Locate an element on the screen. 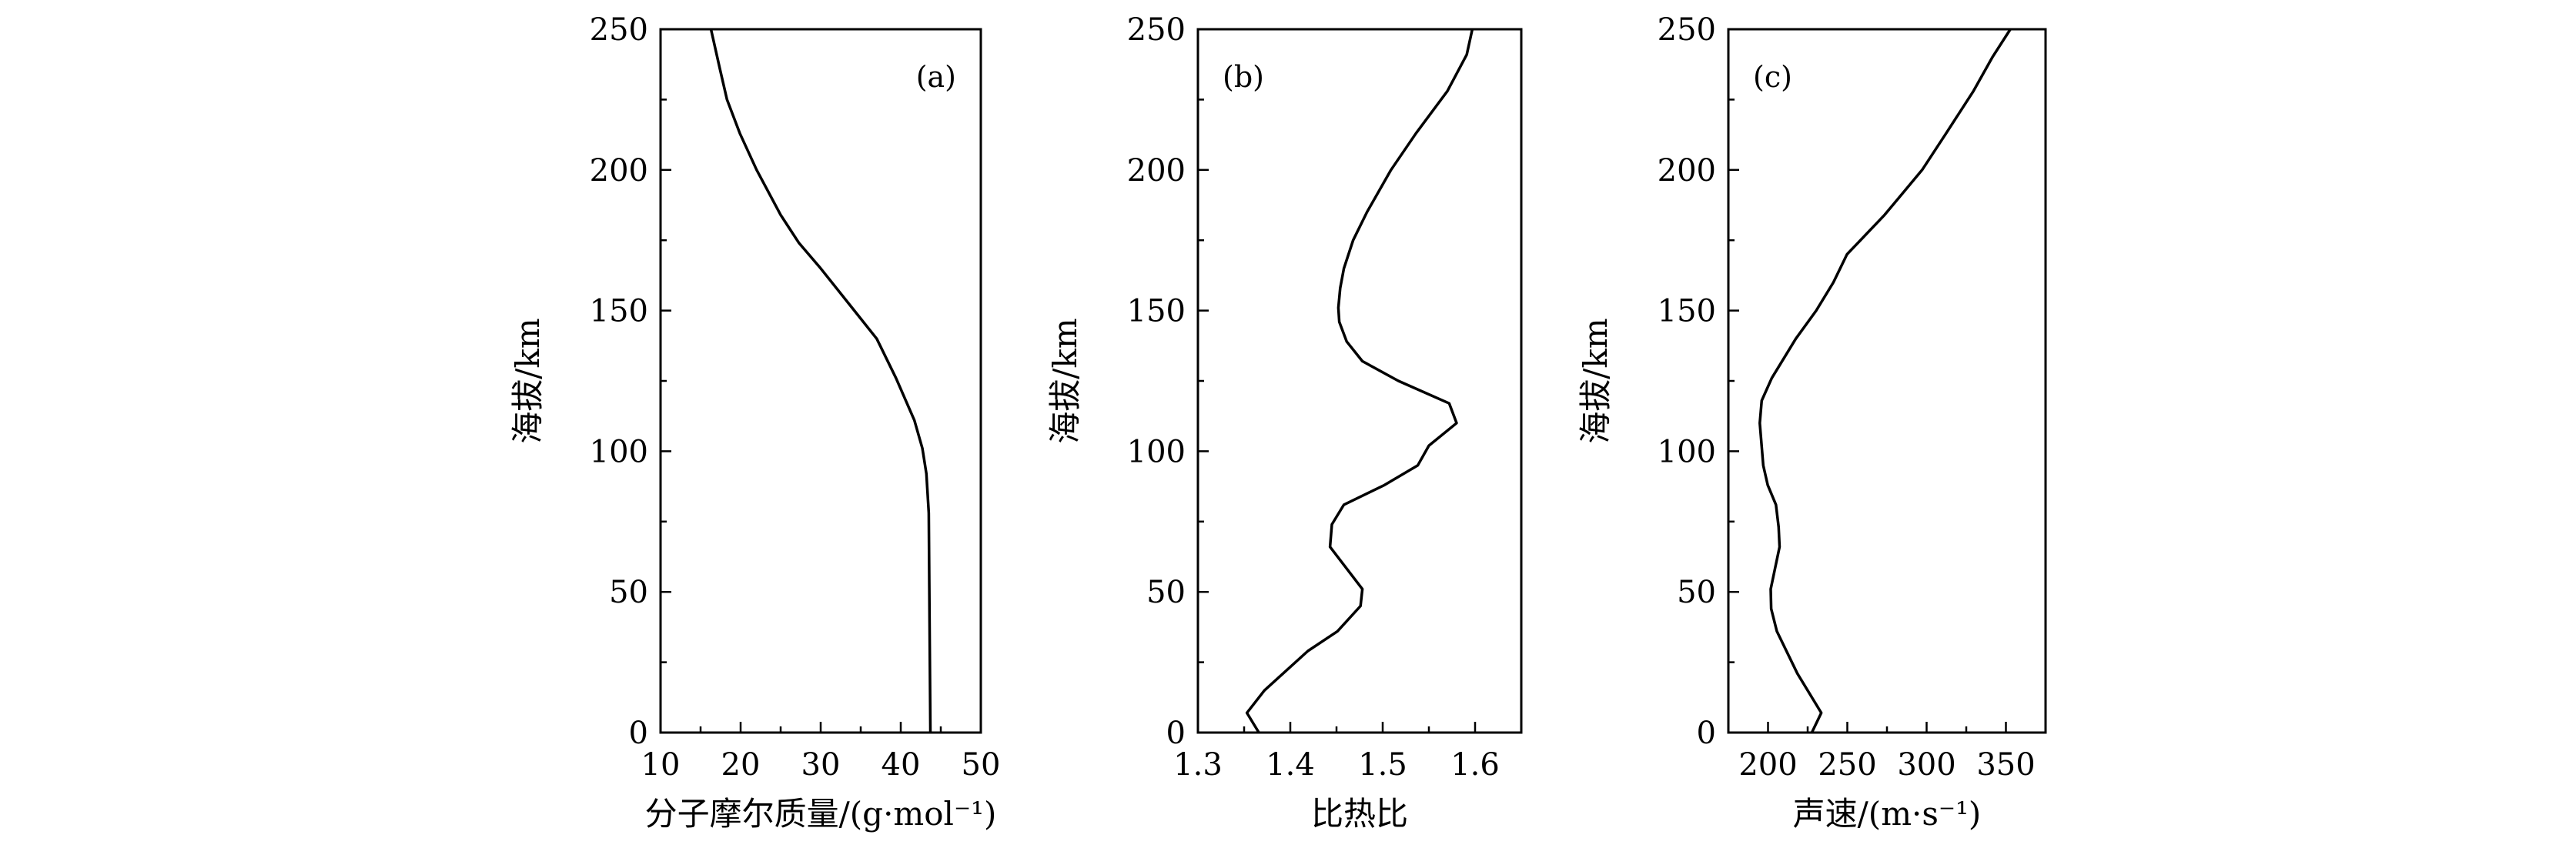 This screenshot has height=848, width=2576. x-axis-label: 分子摩尔质量/(g·mol⁻¹) is located at coordinates (821, 814).